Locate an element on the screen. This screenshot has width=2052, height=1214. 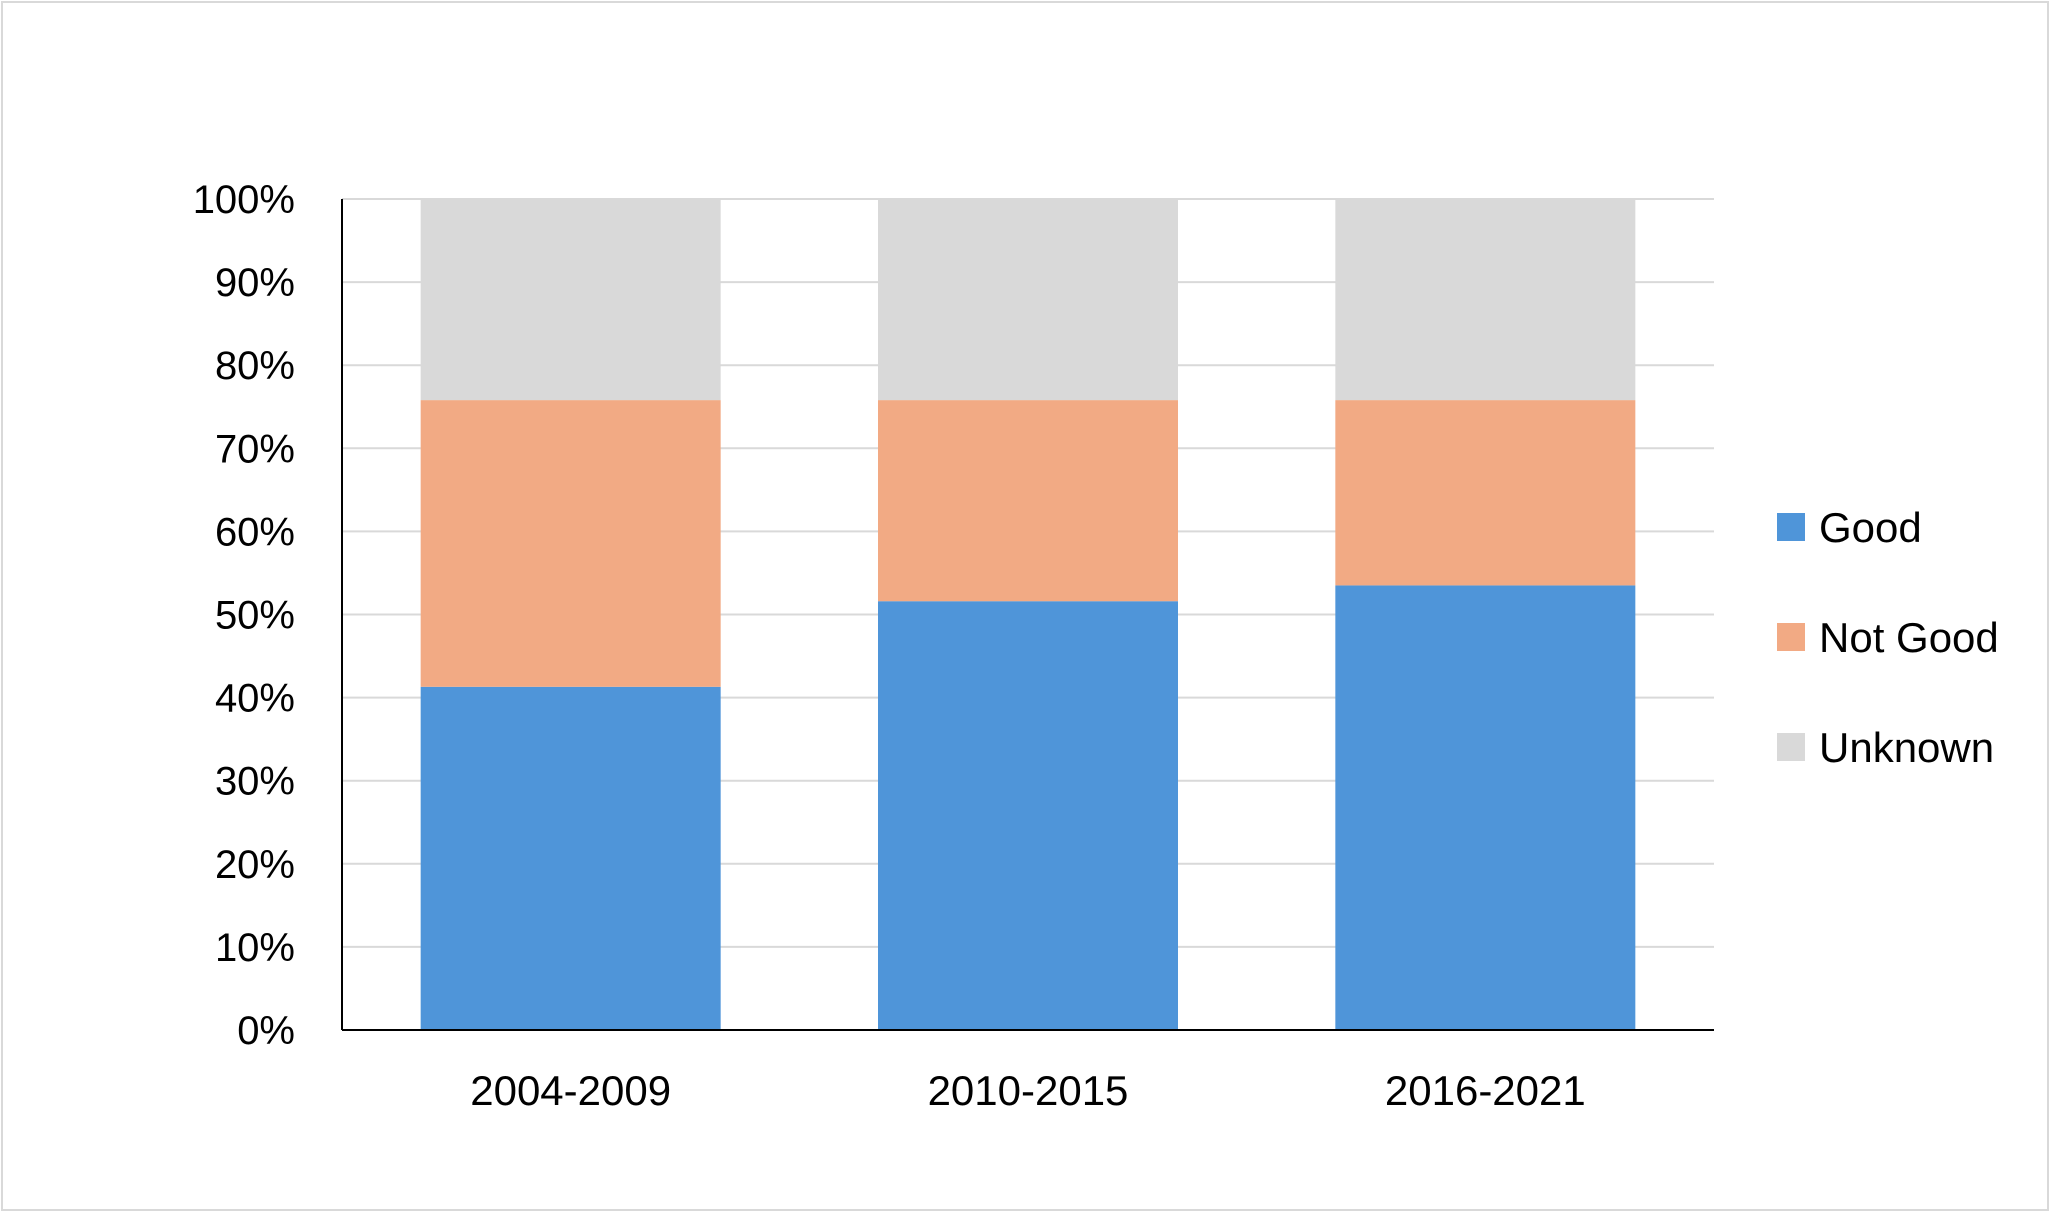
y-tick-label: 60% is located at coordinates (255, 532).